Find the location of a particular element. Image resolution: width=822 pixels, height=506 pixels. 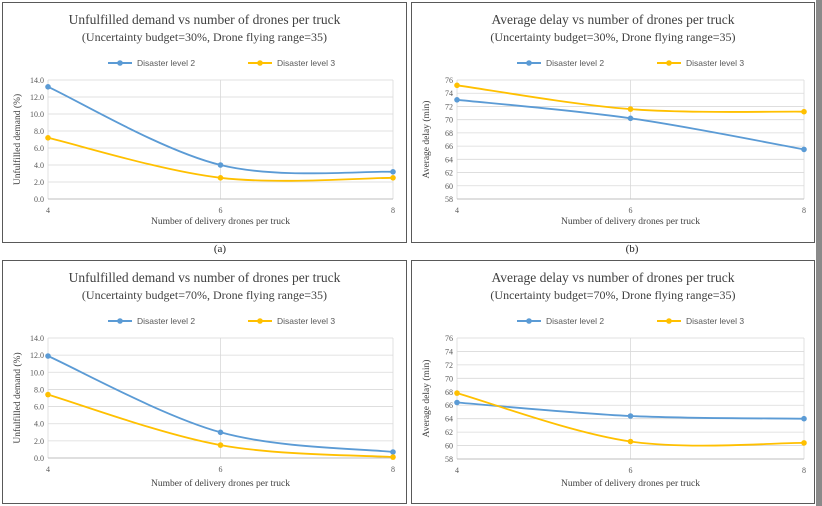

panel-label-a: (a) is located at coordinates (220, 249).